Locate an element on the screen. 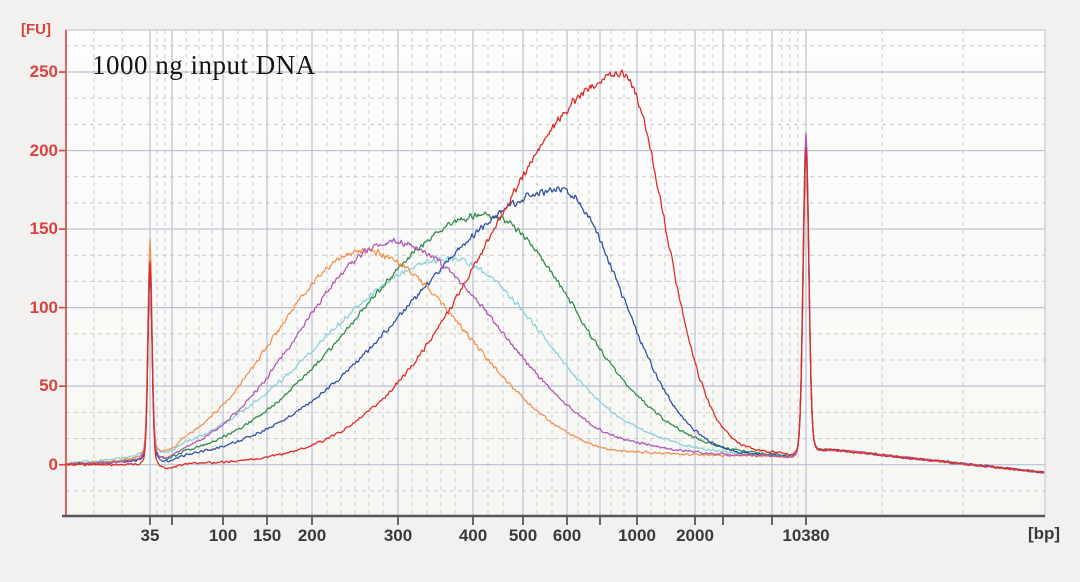  x-tick-label-600: 600 is located at coordinates (567, 535).